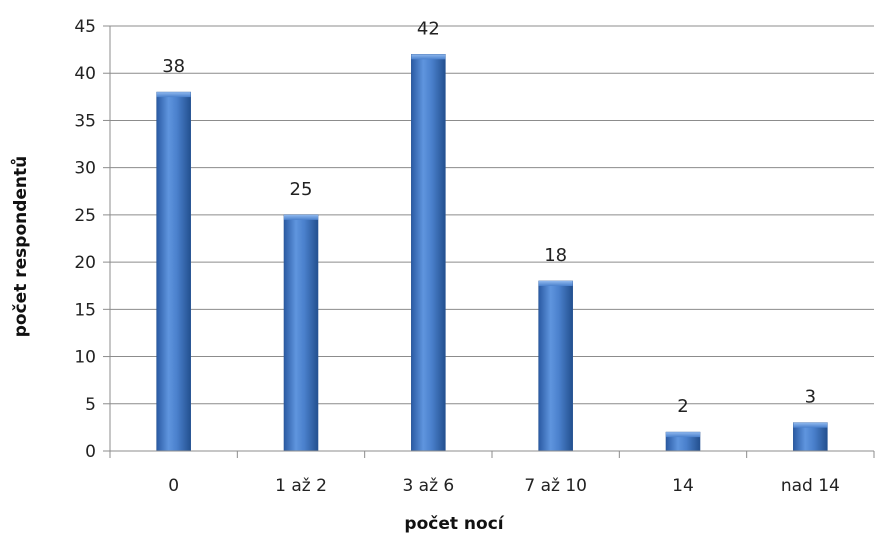 The width and height of the screenshot is (886, 544). What do you see at coordinates (85, 263) in the screenshot?
I see `y-tick-label: 20` at bounding box center [85, 263].